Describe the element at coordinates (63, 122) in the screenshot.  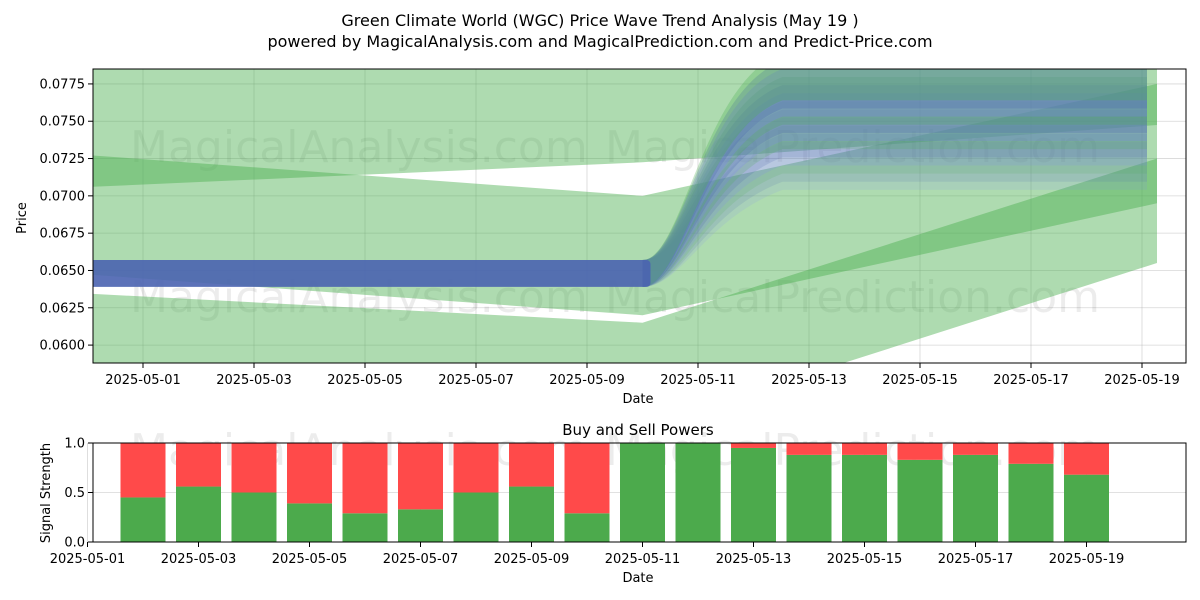
I see `price-y-tick-label: 0.0750` at that location.